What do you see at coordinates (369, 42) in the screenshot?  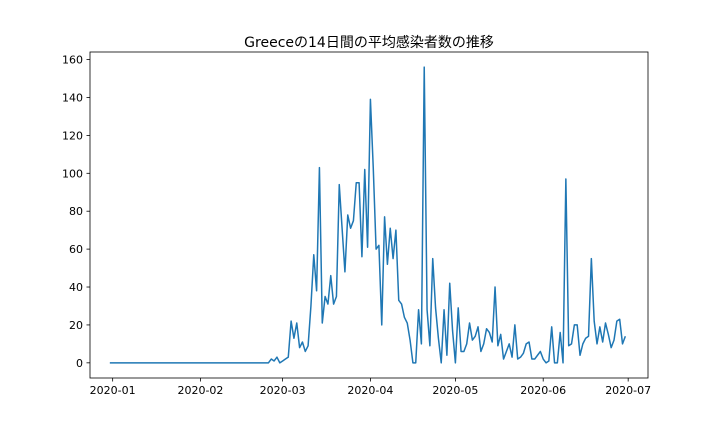 I see `chart-title: Greeceの14日間の平均感染者数の推移` at bounding box center [369, 42].